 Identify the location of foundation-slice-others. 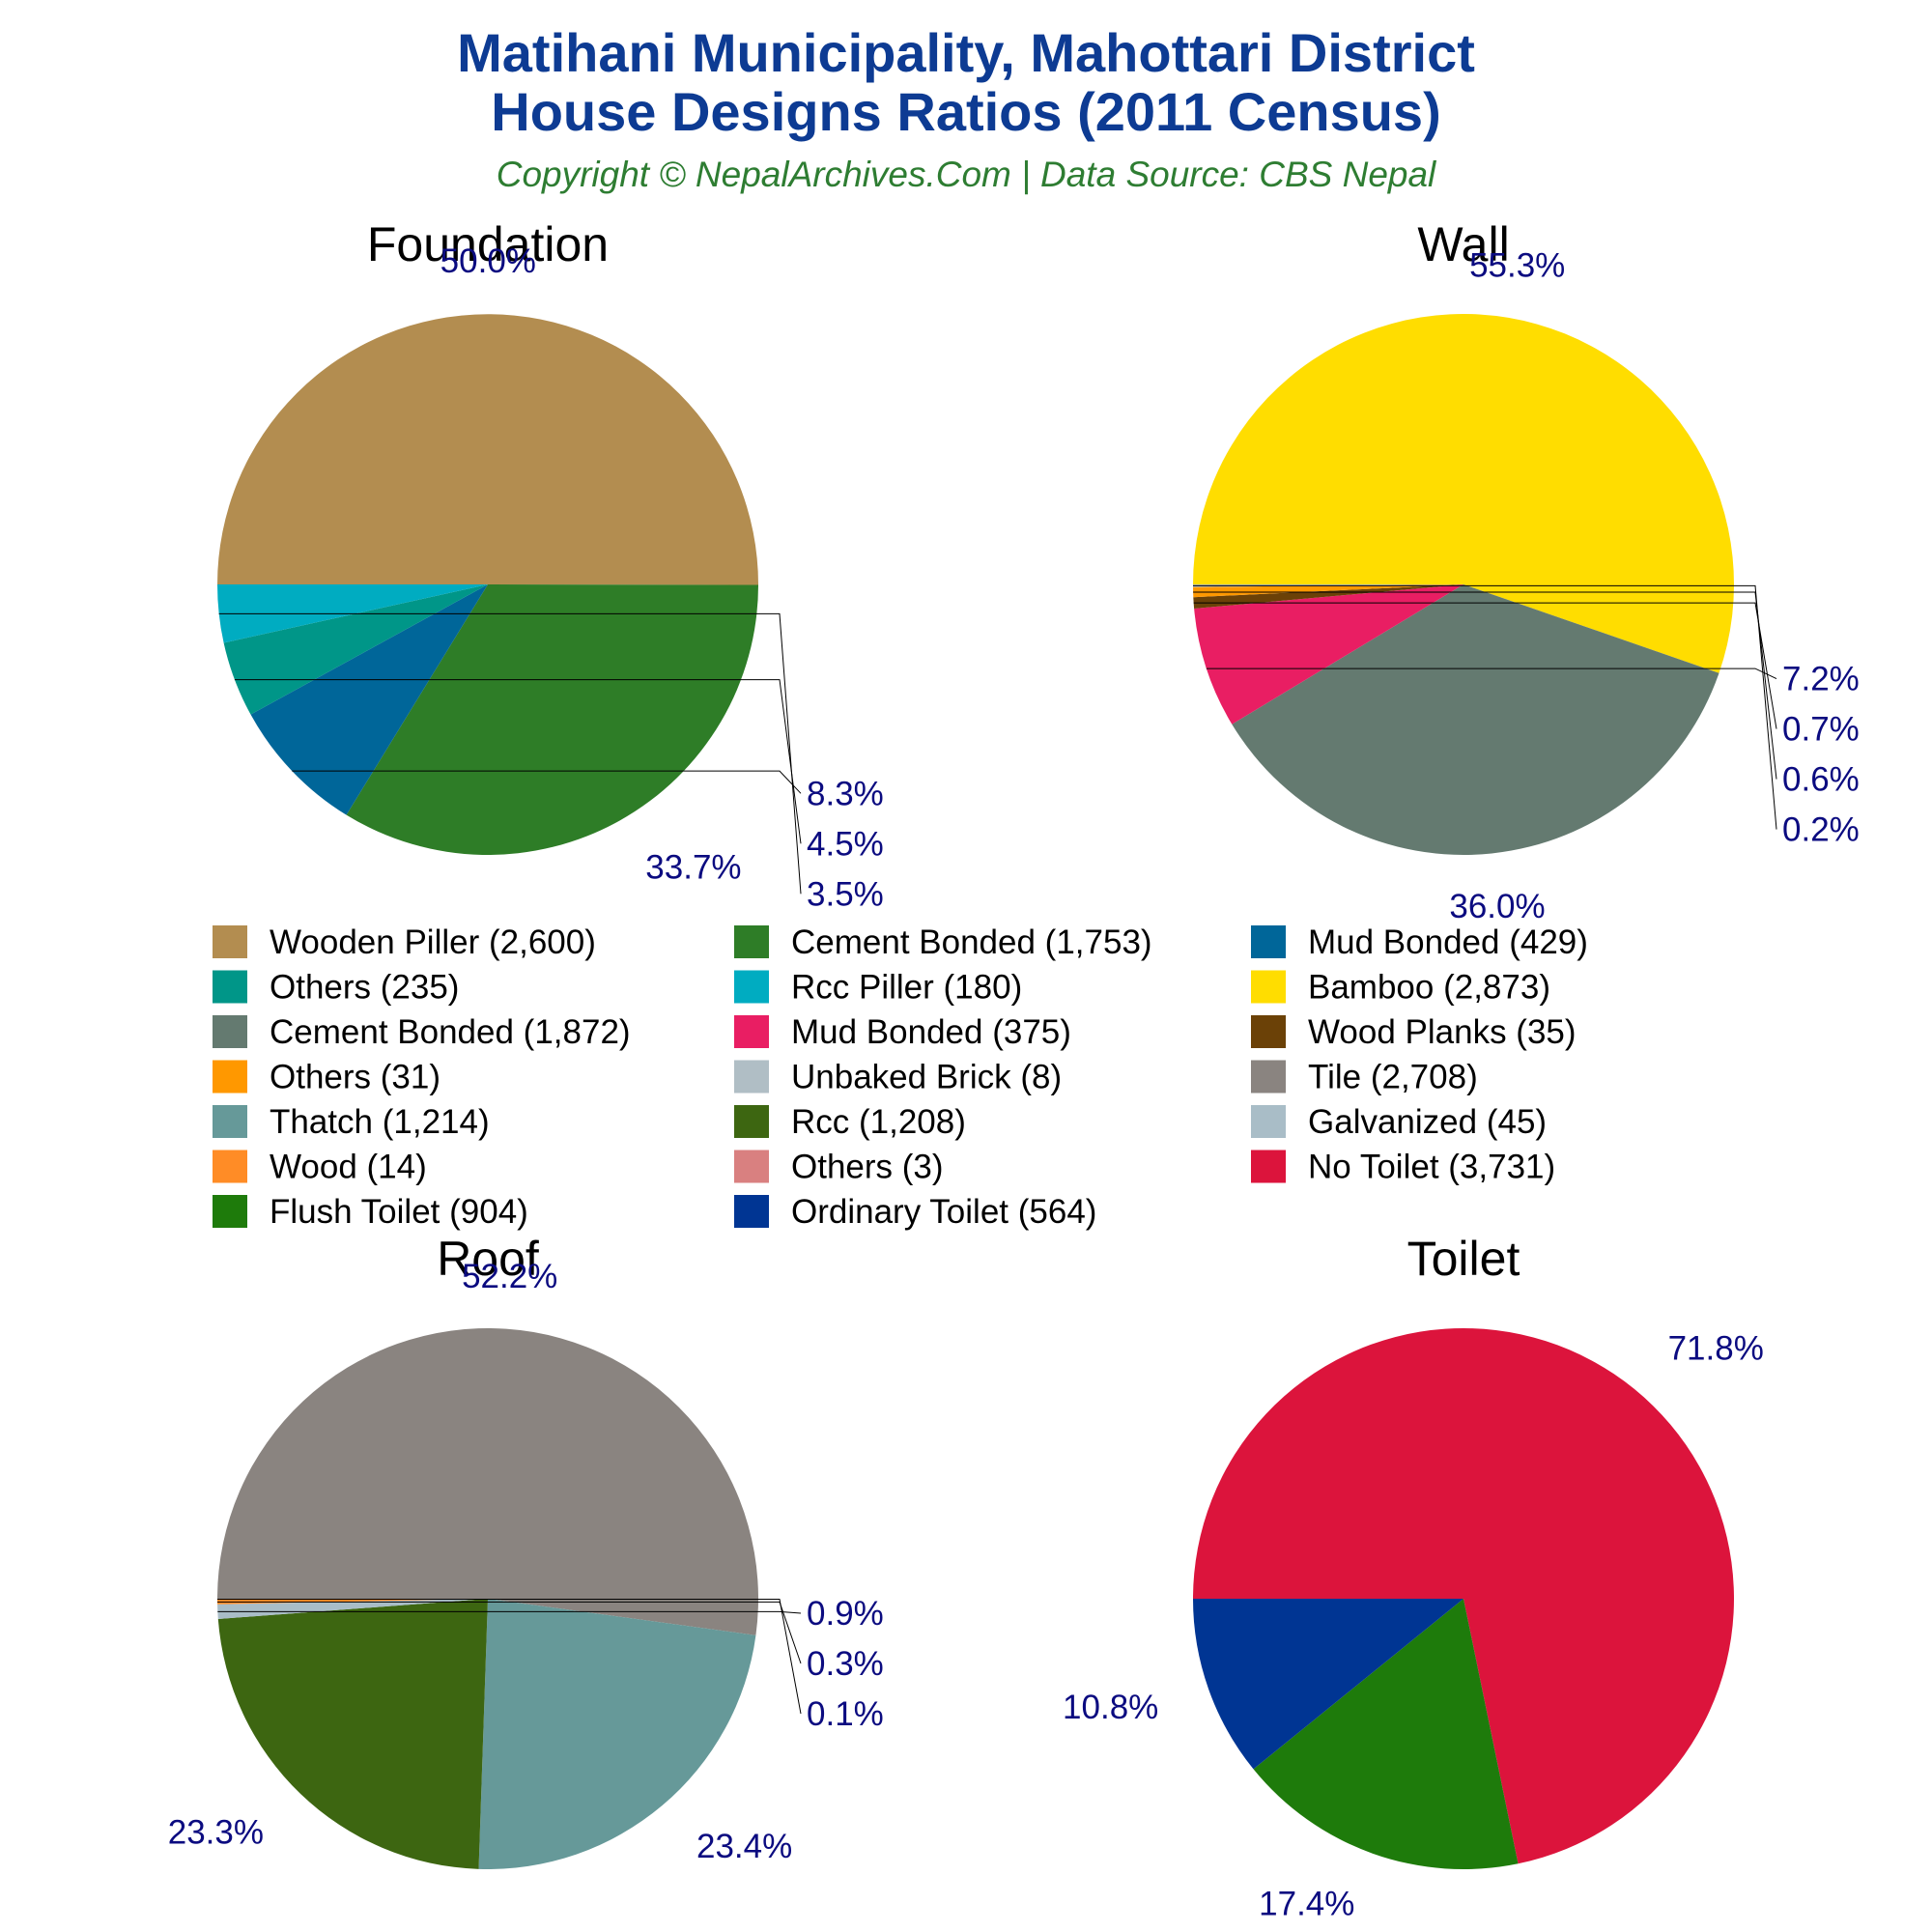
(355, 649).